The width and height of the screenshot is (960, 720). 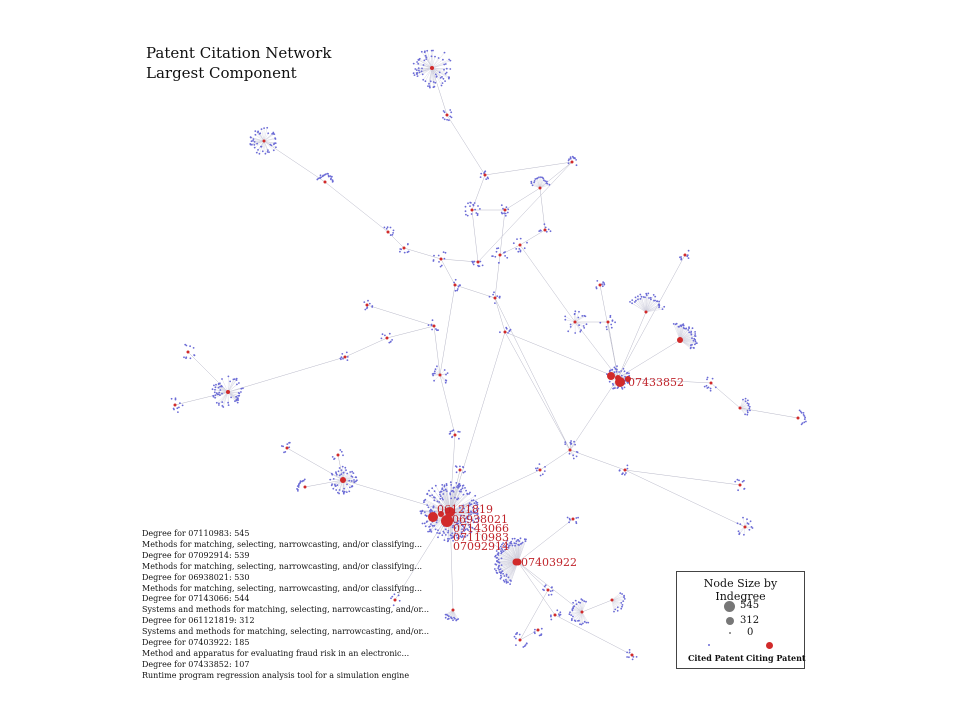 What do you see at coordinates (716, 658) in the screenshot?
I see `cited-label: Cited Patent` at bounding box center [716, 658].